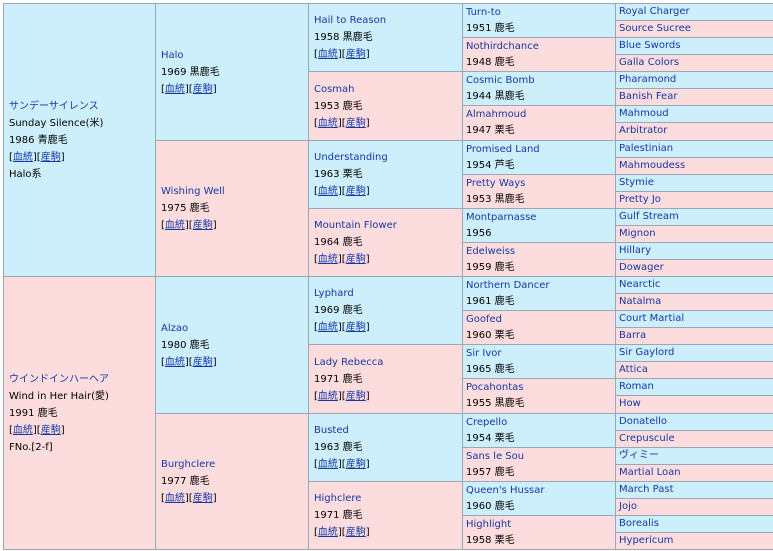  I want to click on horse-name-link: Halo, so click(172, 55).